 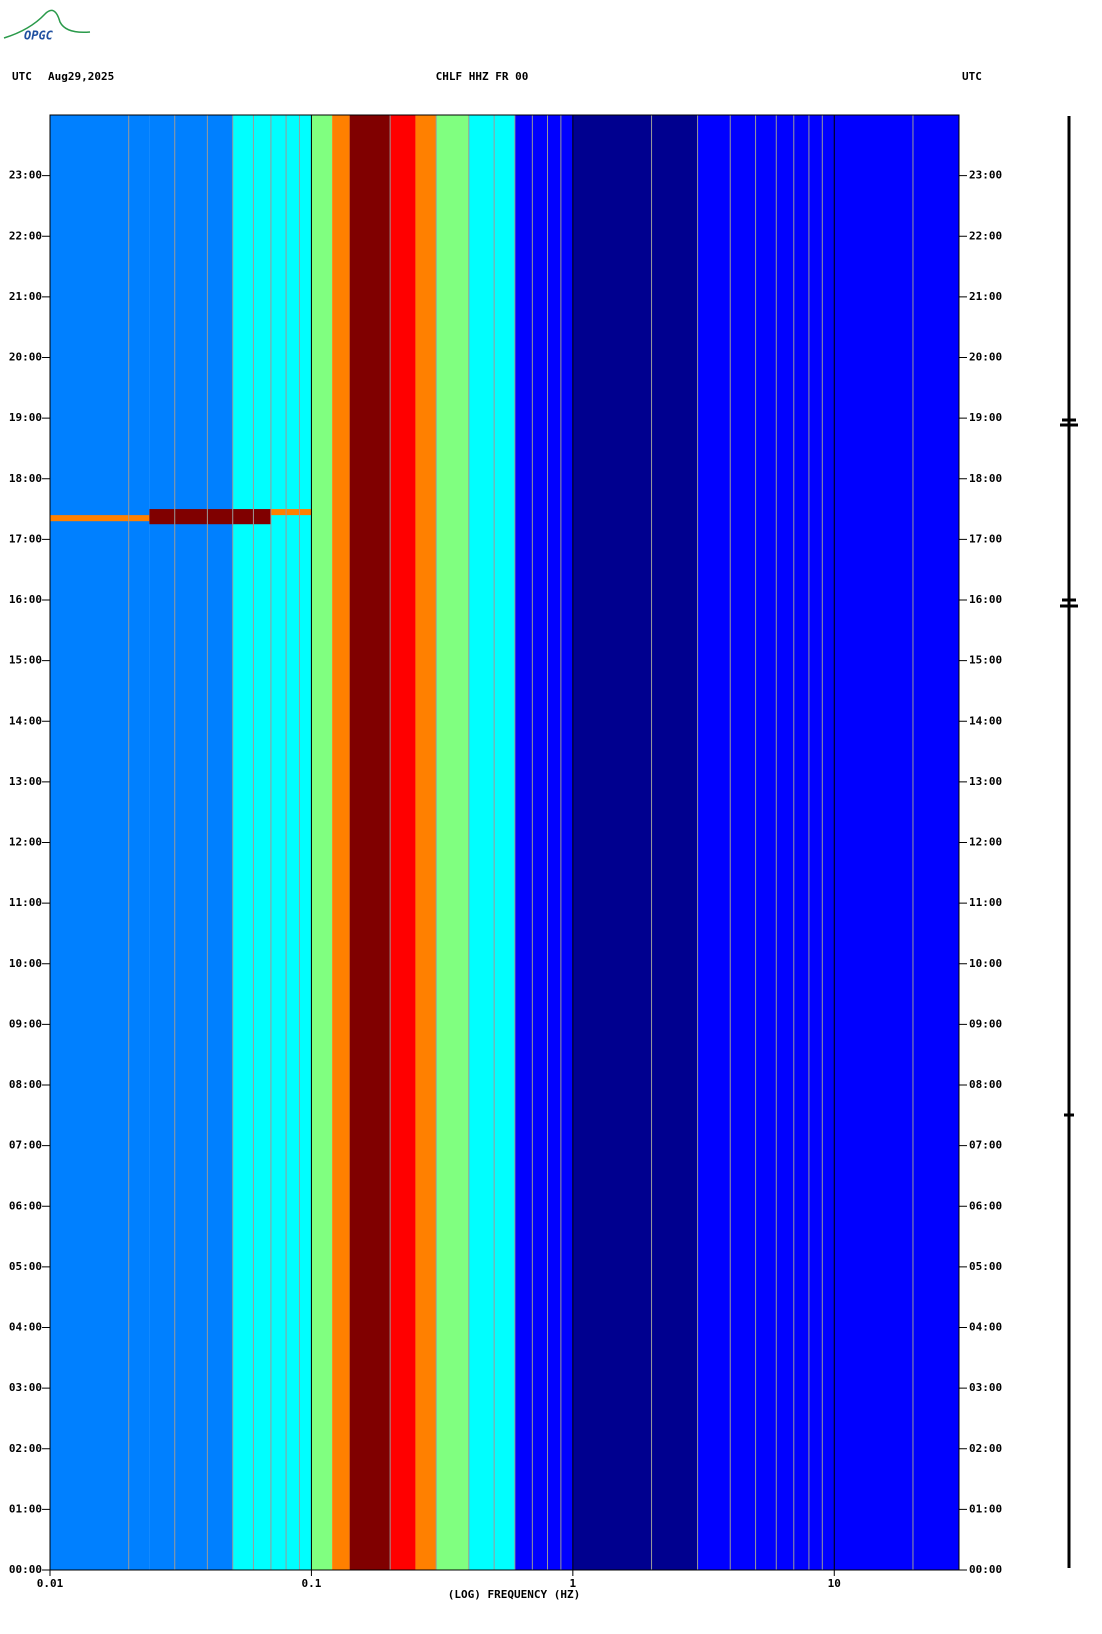 I want to click on y-tick-label: 10:00, so click(x=25, y=963).